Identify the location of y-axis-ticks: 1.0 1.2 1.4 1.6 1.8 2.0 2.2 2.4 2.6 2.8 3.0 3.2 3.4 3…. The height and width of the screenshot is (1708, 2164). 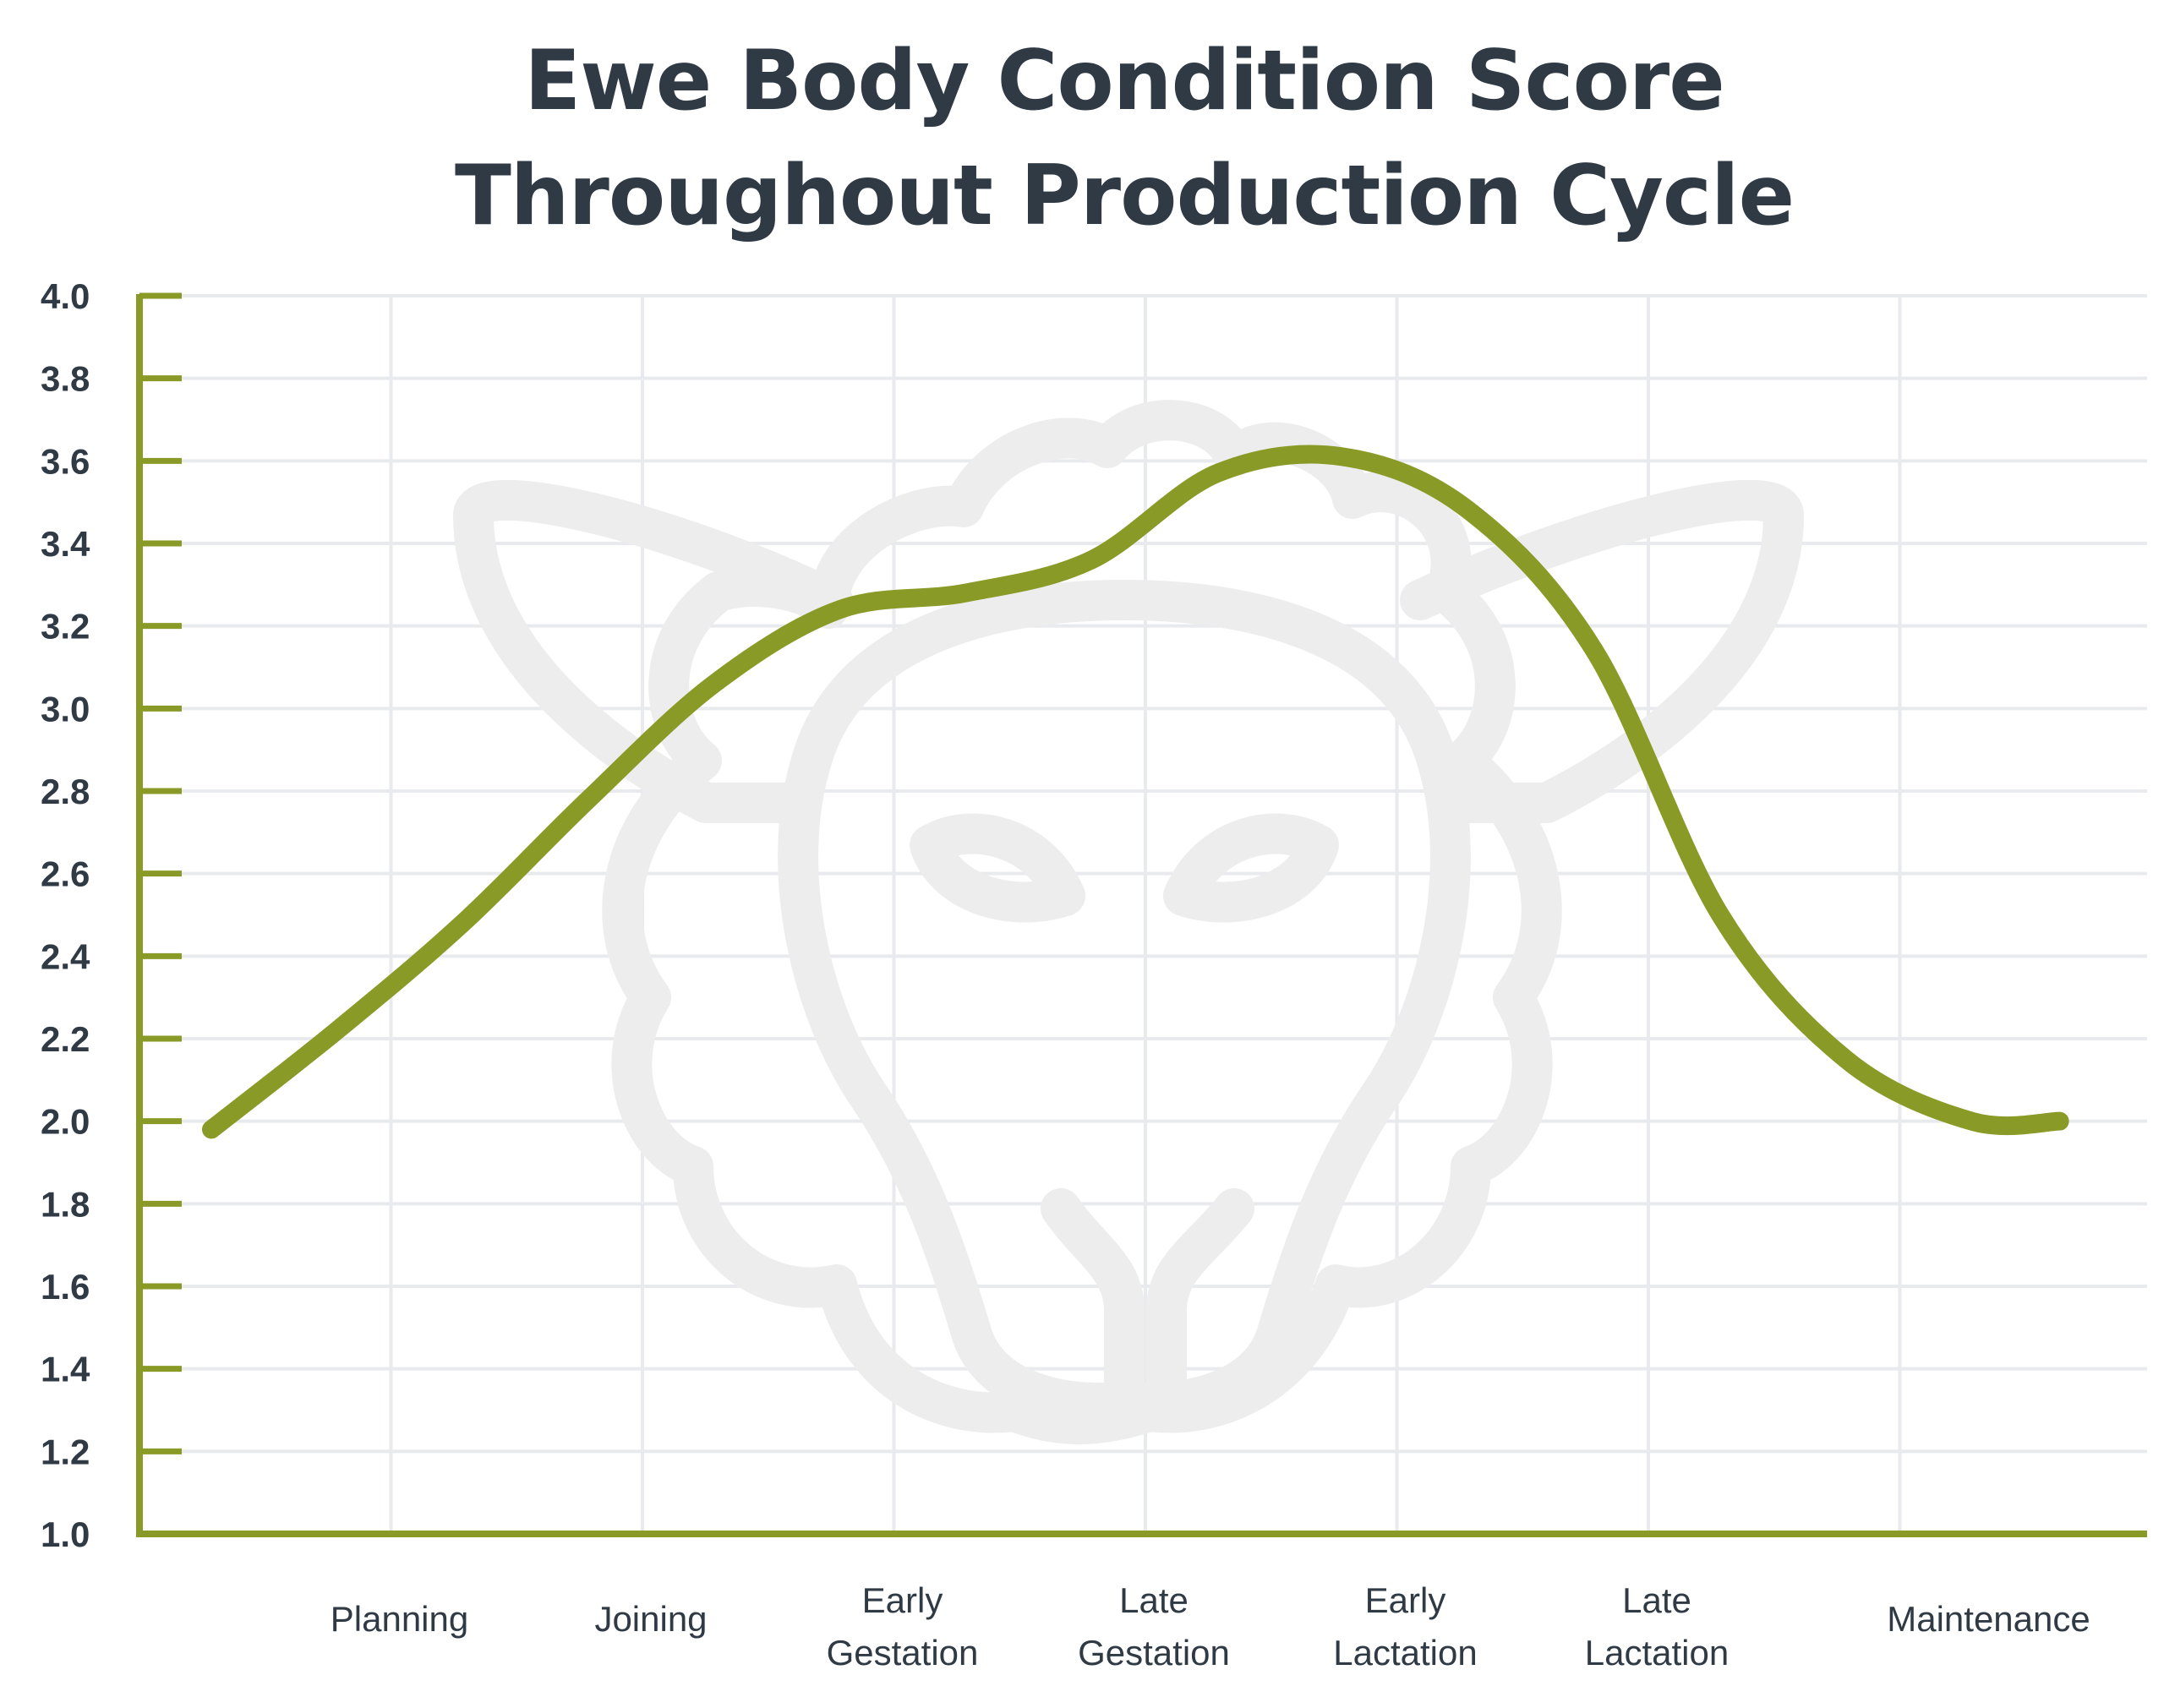
(112, 915).